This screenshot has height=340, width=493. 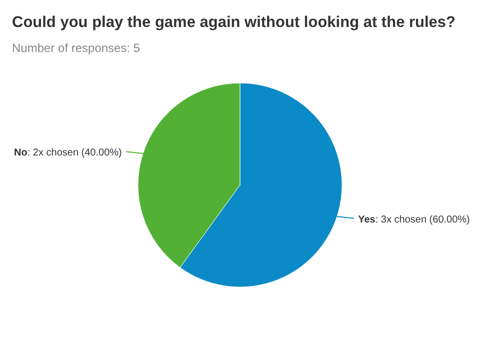 What do you see at coordinates (234, 22) in the screenshot?
I see `chart-title: Could you play the game again without looking at the rules?` at bounding box center [234, 22].